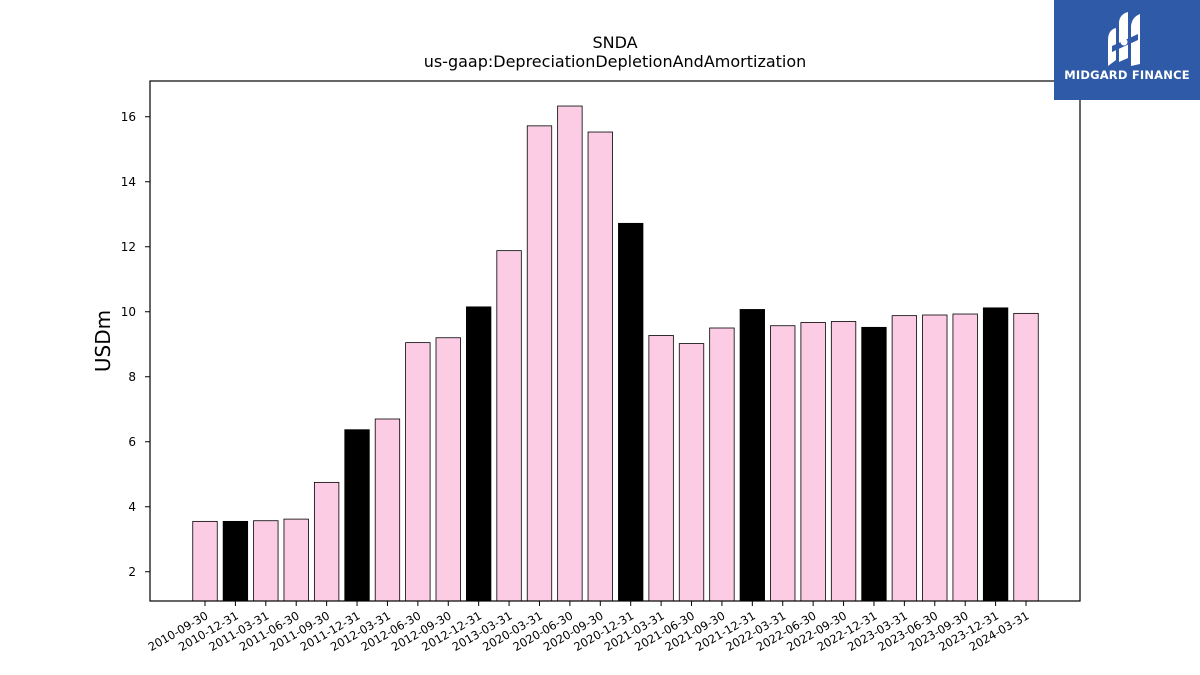 The height and width of the screenshot is (675, 1200). What do you see at coordinates (1124, 39) in the screenshot?
I see `logo-mark-icon` at bounding box center [1124, 39].